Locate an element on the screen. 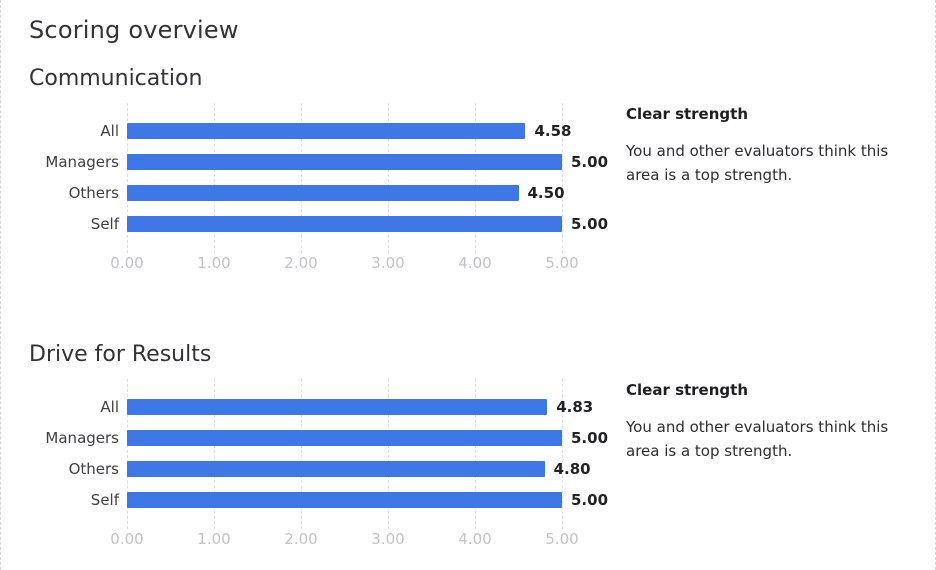  bar-rows: 4.83 5.00 4.80 5.00 is located at coordinates (367, 453).